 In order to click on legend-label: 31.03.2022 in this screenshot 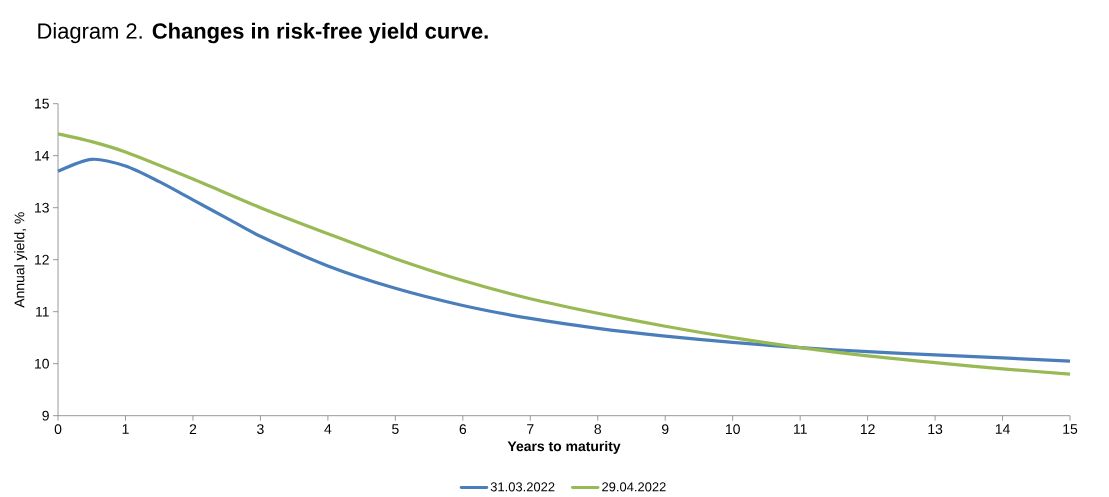, I will do `click(522, 487)`.